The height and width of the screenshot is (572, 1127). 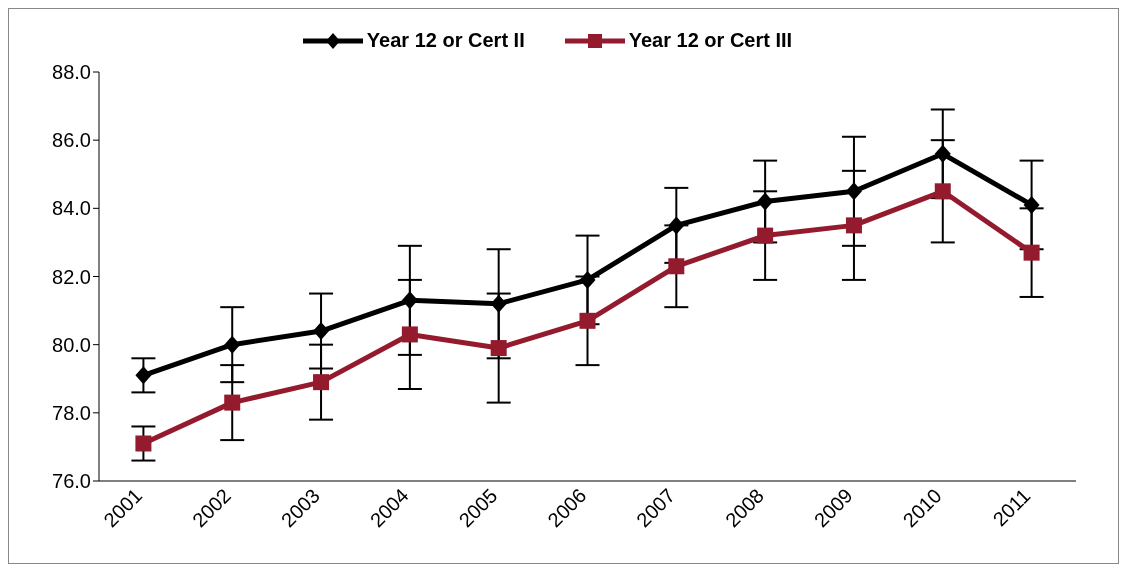 What do you see at coordinates (71, 72) in the screenshot?
I see `y-tick-label: 88.0` at bounding box center [71, 72].